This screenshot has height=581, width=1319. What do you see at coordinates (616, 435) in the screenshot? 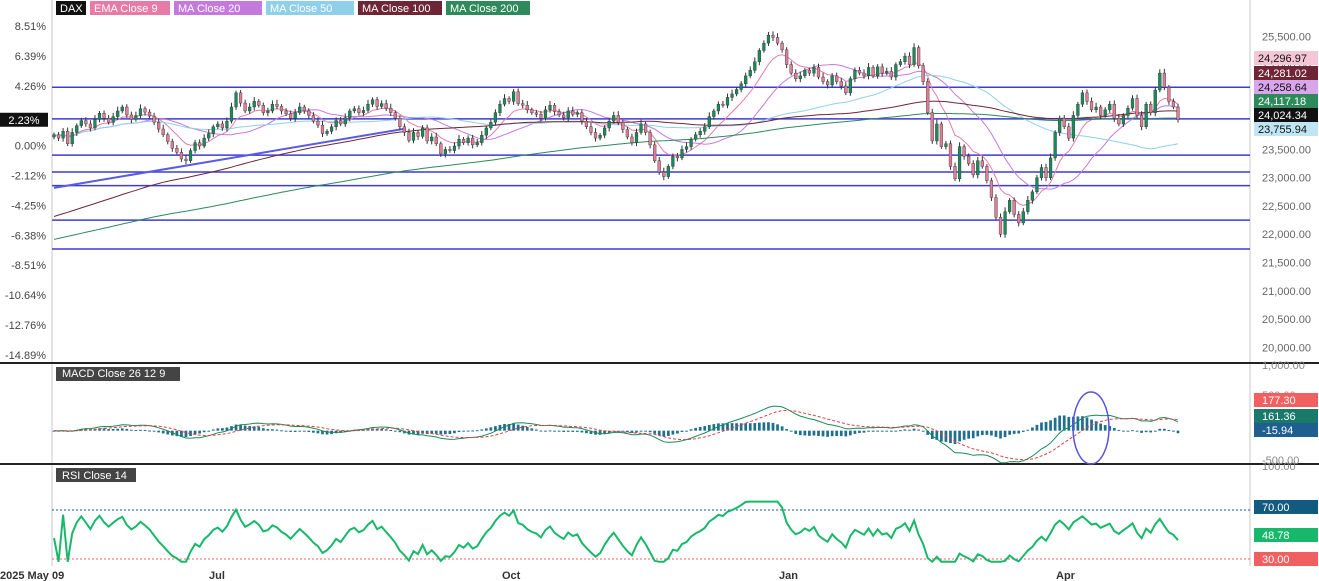
I see `macd-signal-line` at bounding box center [616, 435].